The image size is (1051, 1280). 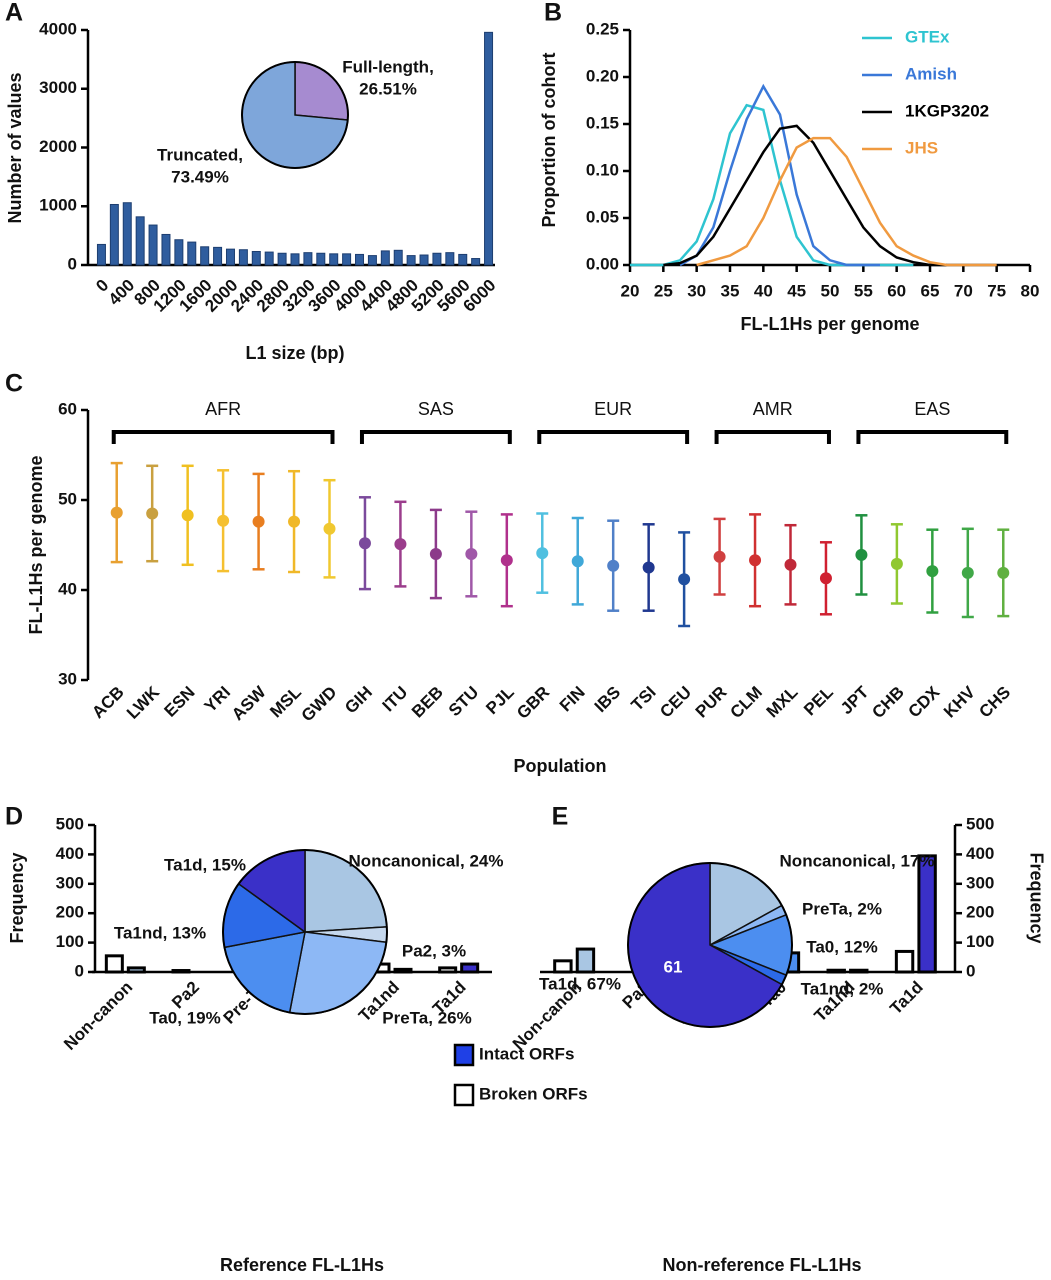 What do you see at coordinates (499, 700) in the screenshot?
I see `x-tick-label: PJL` at bounding box center [499, 700].